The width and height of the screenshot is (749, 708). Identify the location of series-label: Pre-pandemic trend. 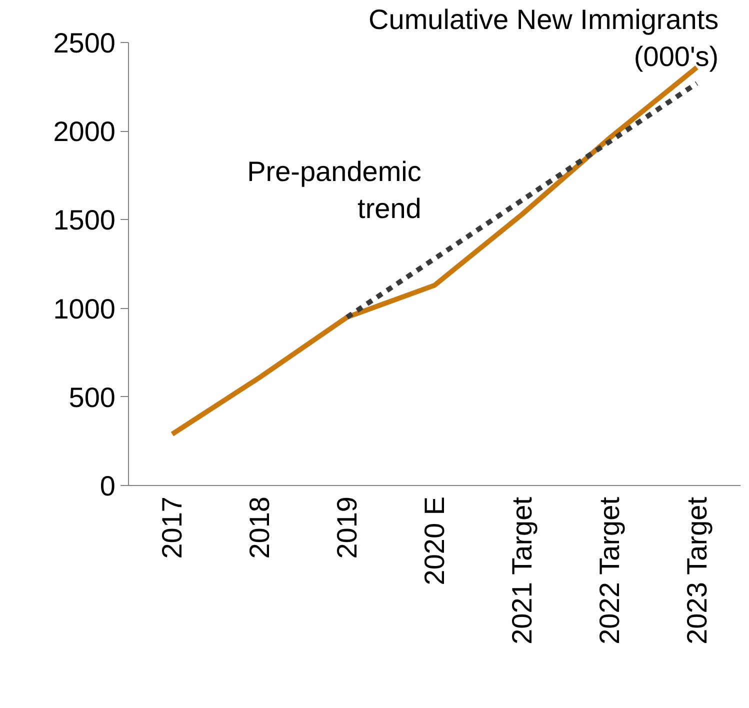
(334, 190).